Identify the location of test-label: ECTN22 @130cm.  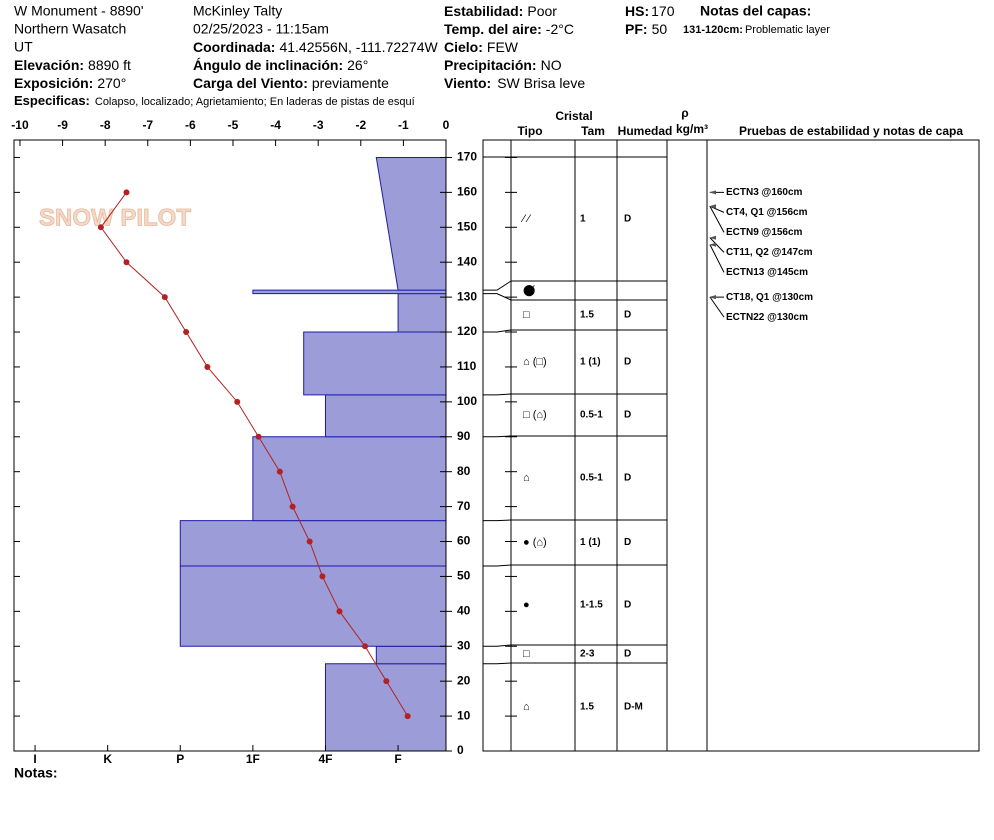
(767, 317).